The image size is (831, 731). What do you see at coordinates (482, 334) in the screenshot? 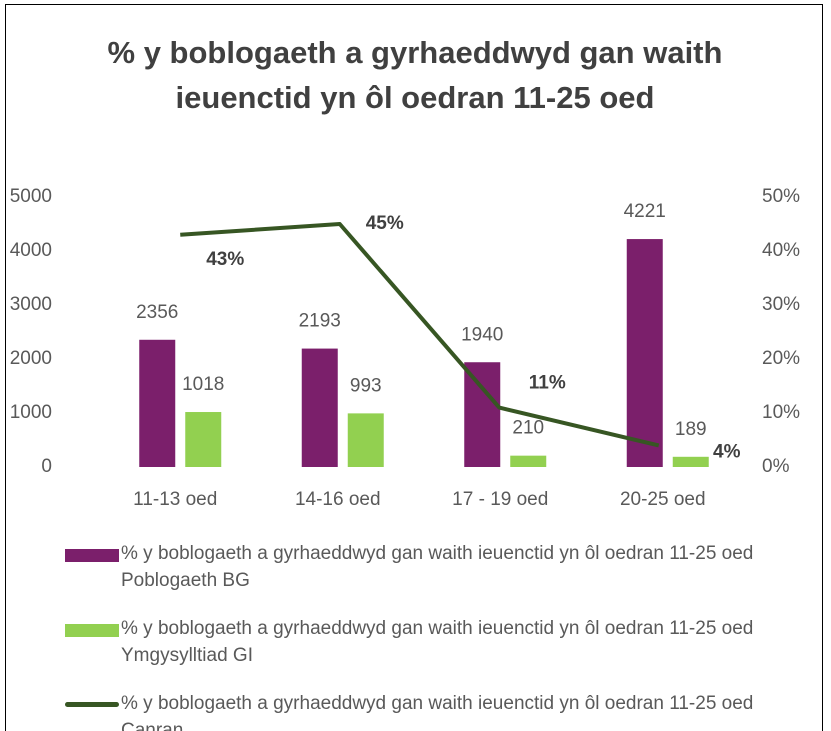
I see `bar-value-label: 1940` at bounding box center [482, 334].